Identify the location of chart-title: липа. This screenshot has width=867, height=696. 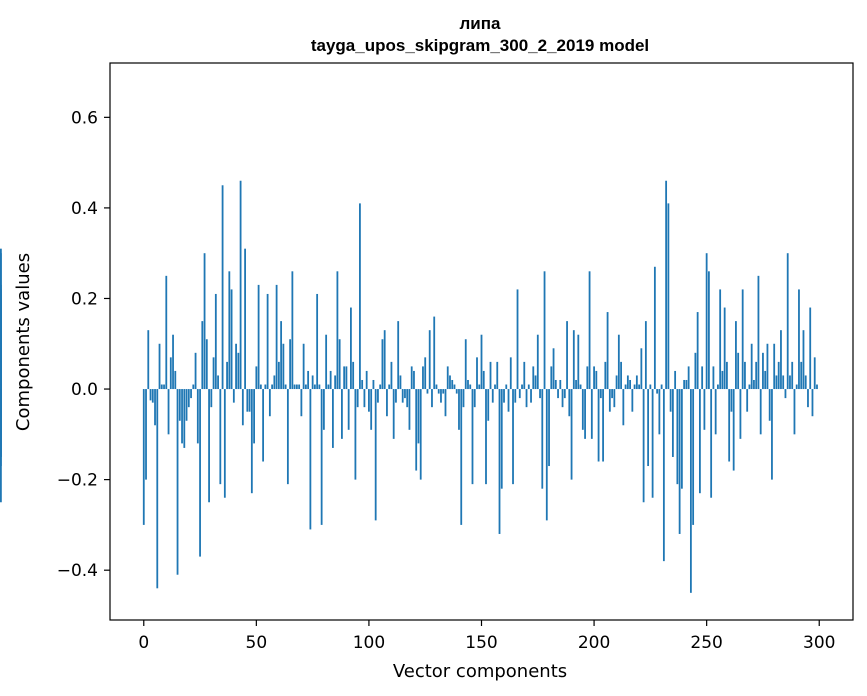
(481, 23).